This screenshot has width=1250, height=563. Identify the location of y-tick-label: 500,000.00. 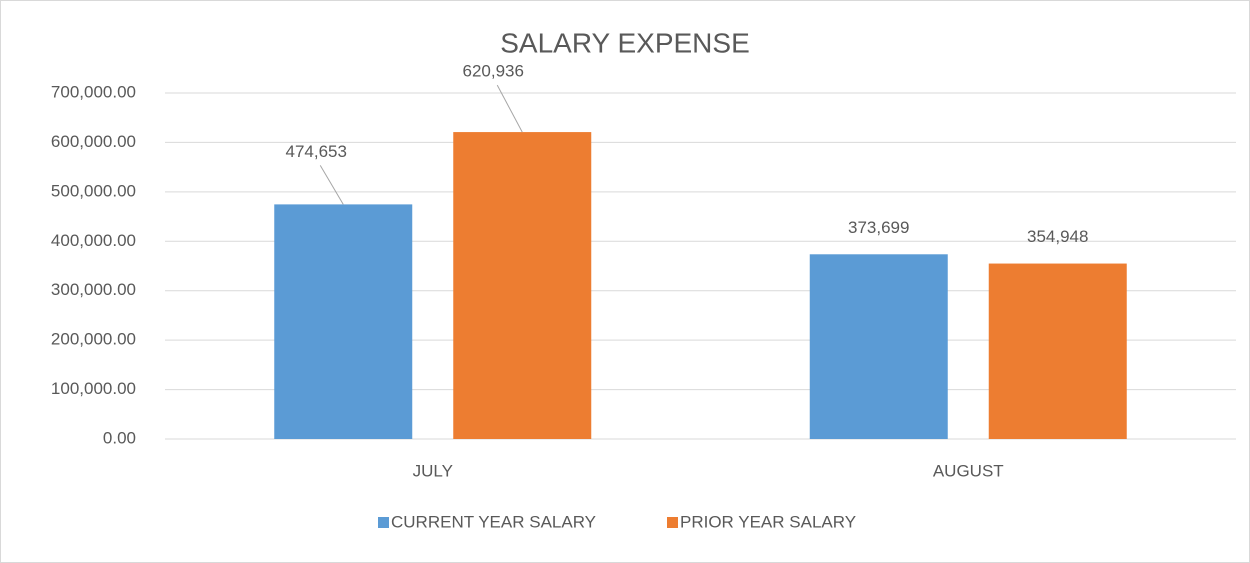
(93, 190).